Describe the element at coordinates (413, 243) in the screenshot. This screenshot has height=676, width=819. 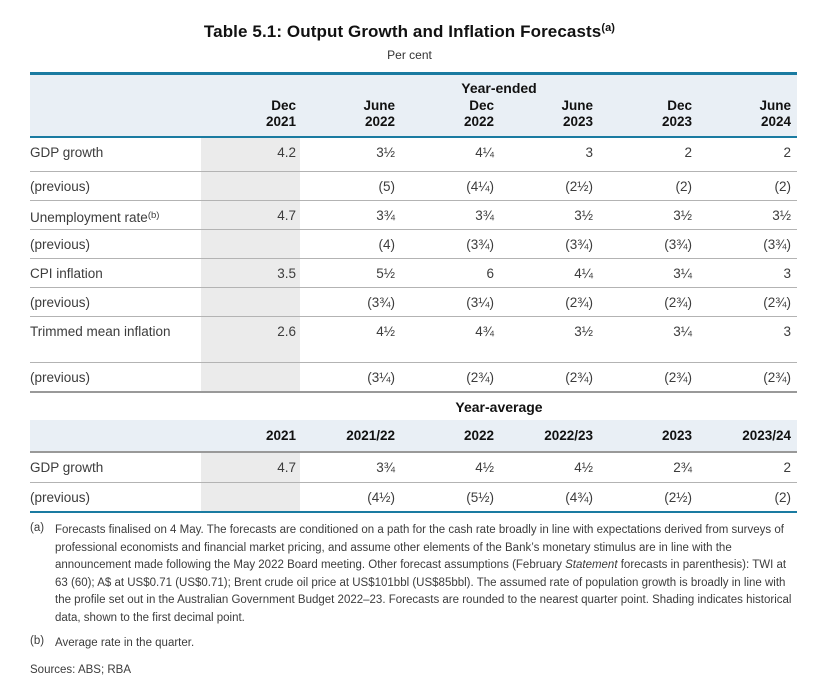
I see `table-row: (previous) (4) (3¾) (3¾) (3¾) (3¾)` at that location.